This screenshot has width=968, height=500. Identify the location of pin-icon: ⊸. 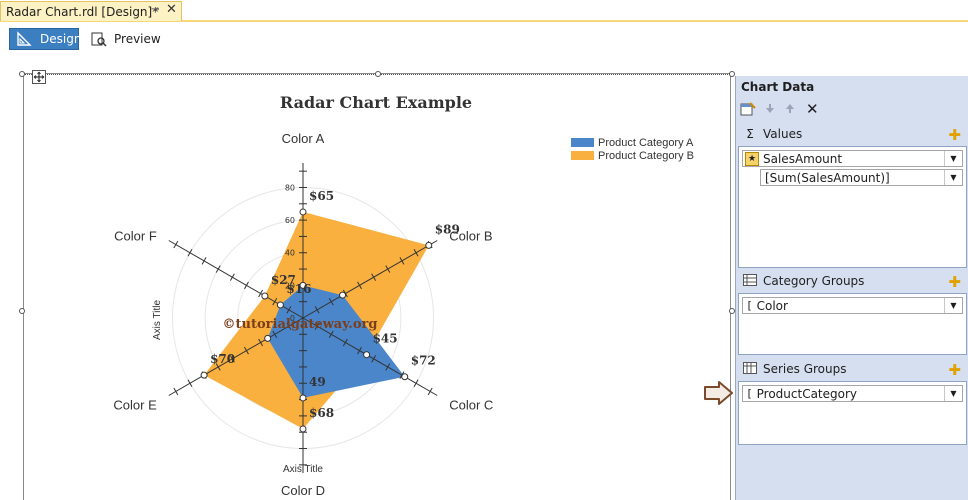
(155, 9).